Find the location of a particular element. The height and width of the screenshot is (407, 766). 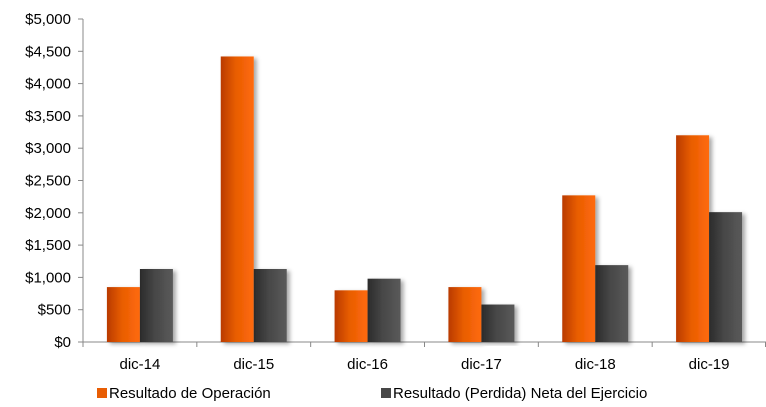

x-tick-label: dic-19 is located at coordinates (709, 364).